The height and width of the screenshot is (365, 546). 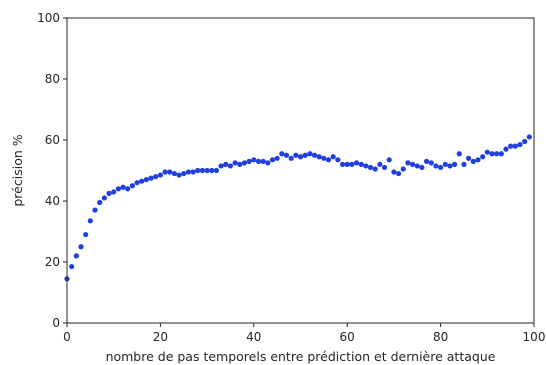 What do you see at coordinates (67, 337) in the screenshot?
I see `x-tick-label: 0` at bounding box center [67, 337].